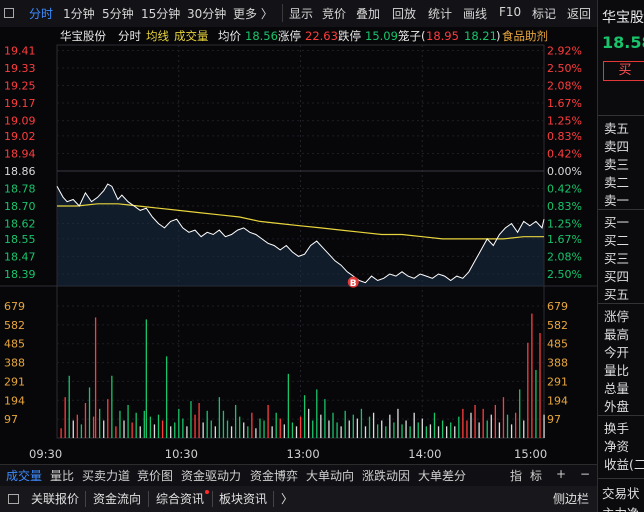 The image size is (644, 512). Describe the element at coordinates (83, 36) in the screenshot. I see `stock-name: 华宝股份` at that location.